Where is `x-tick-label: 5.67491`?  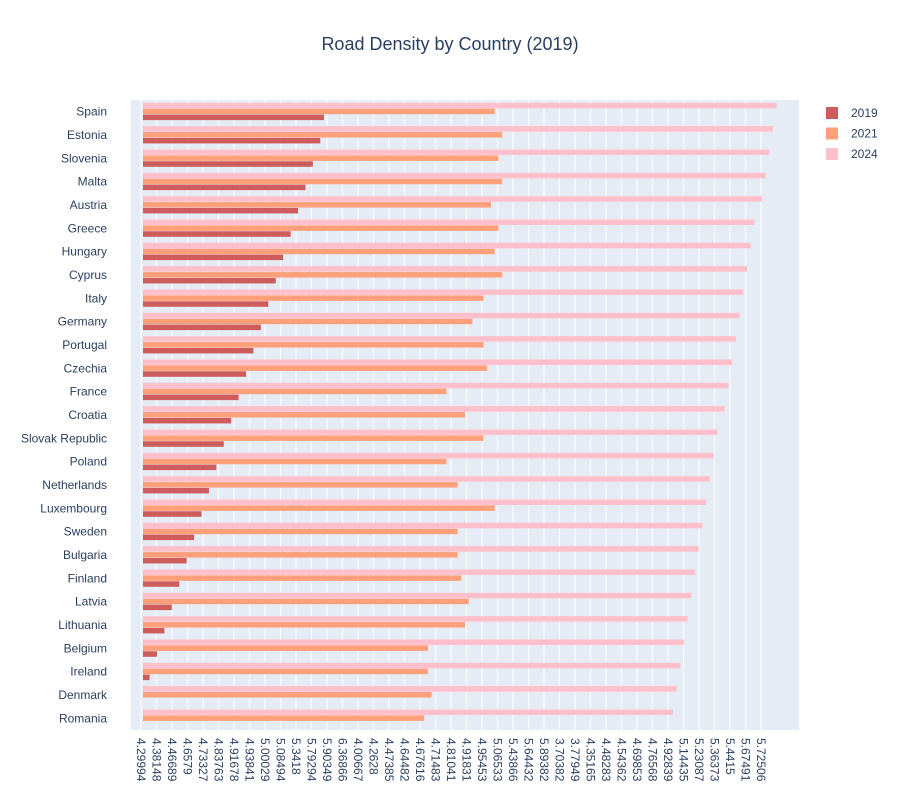 x-tick-label: 5.67491 is located at coordinates (746, 760).